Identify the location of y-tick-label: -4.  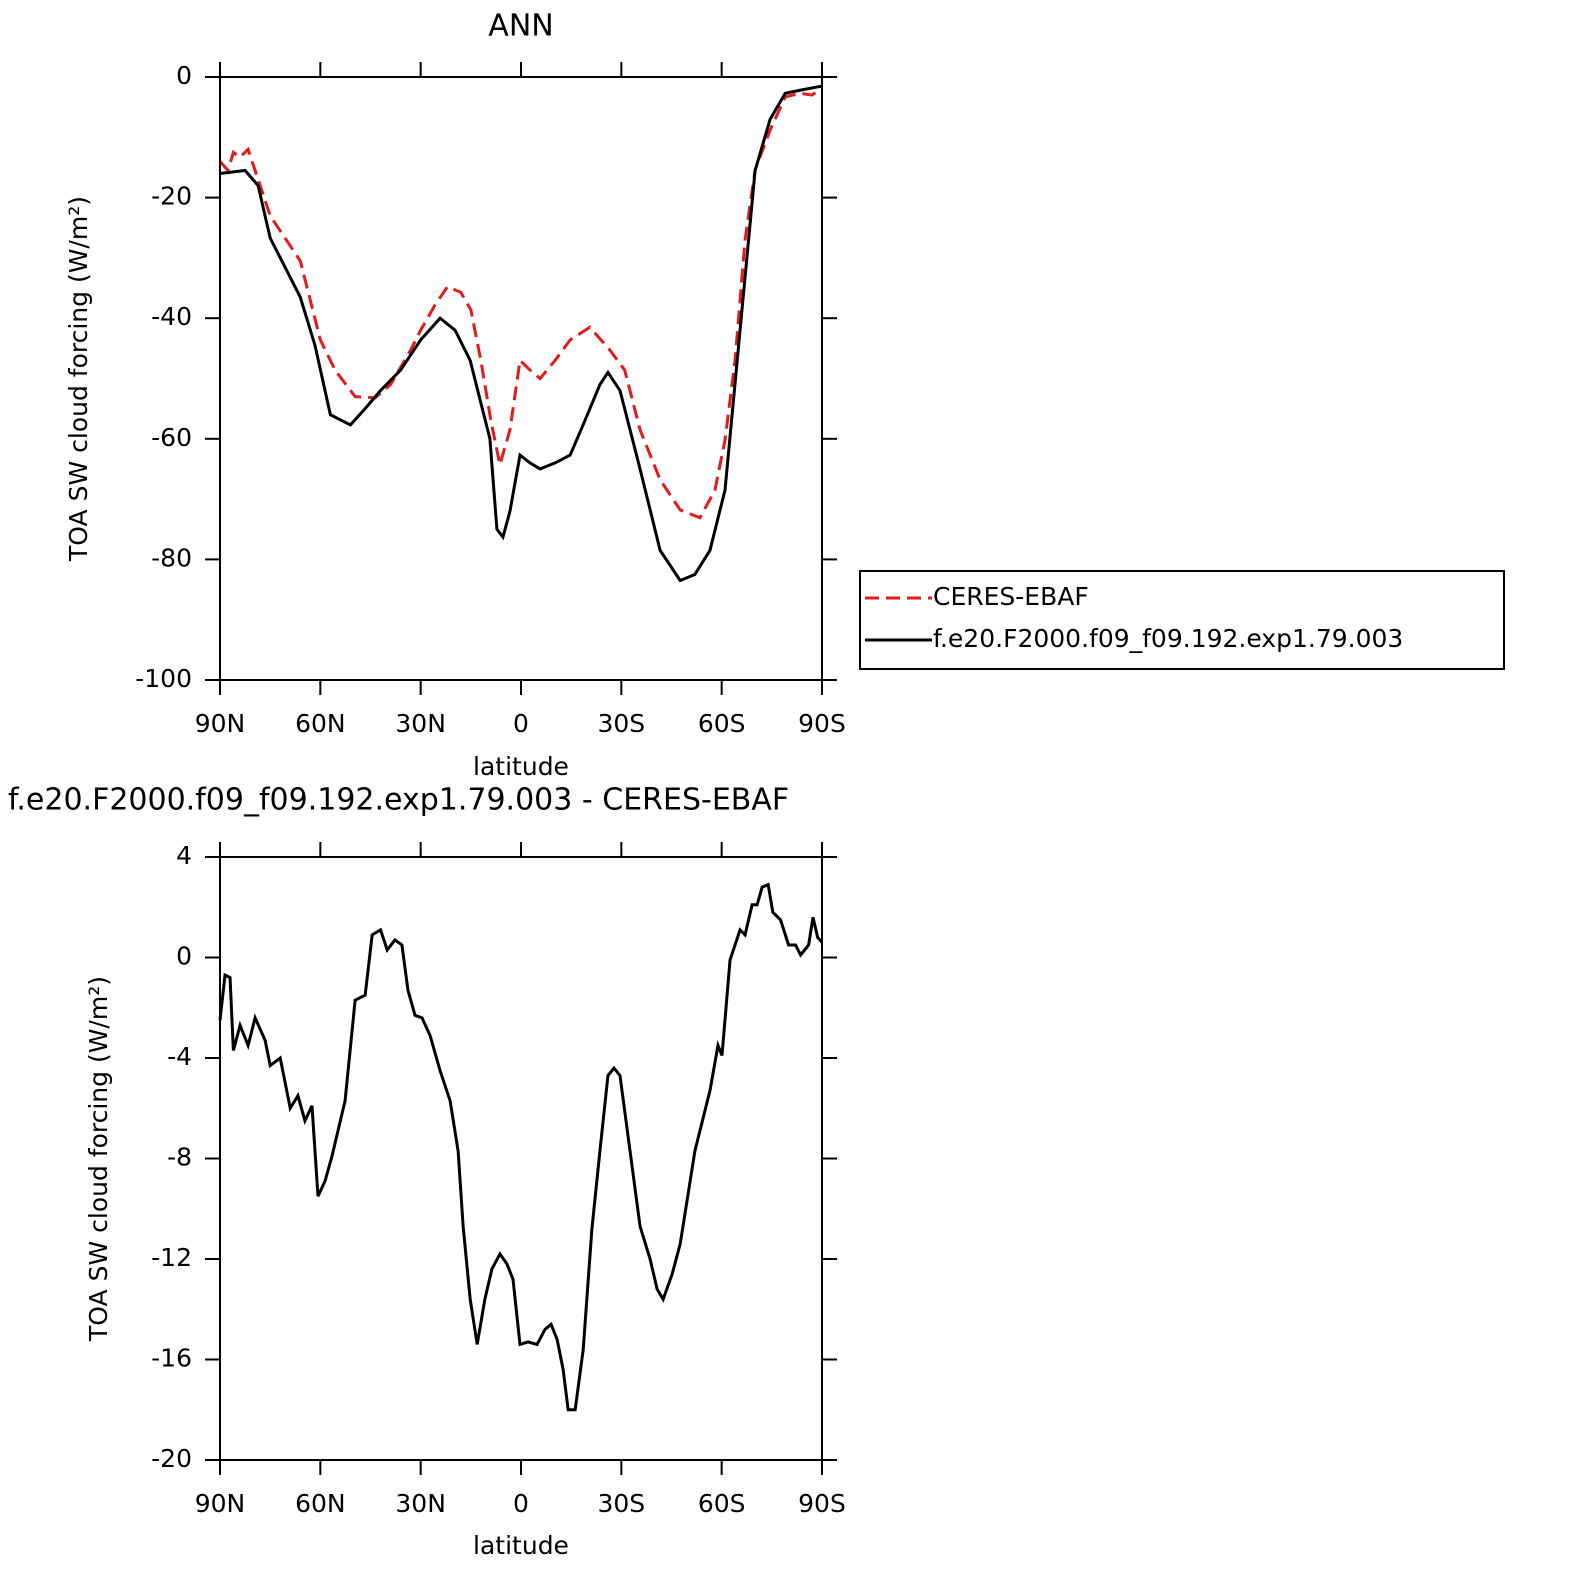
(179, 1056).